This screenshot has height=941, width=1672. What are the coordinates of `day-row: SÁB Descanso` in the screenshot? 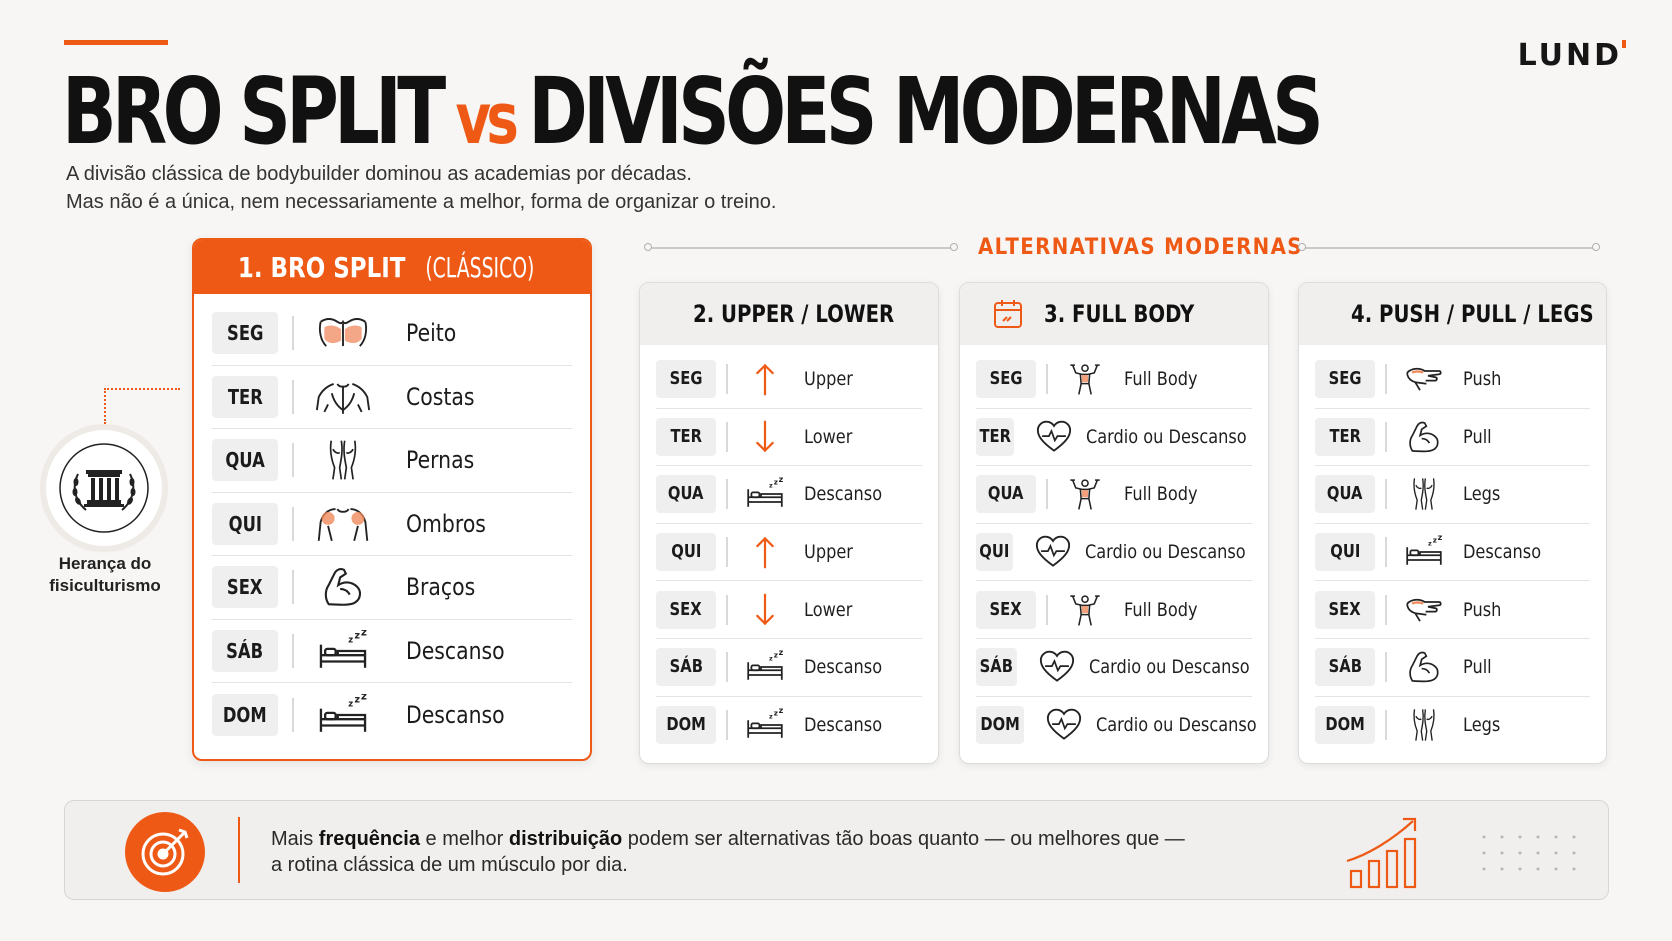 It's located at (789, 668).